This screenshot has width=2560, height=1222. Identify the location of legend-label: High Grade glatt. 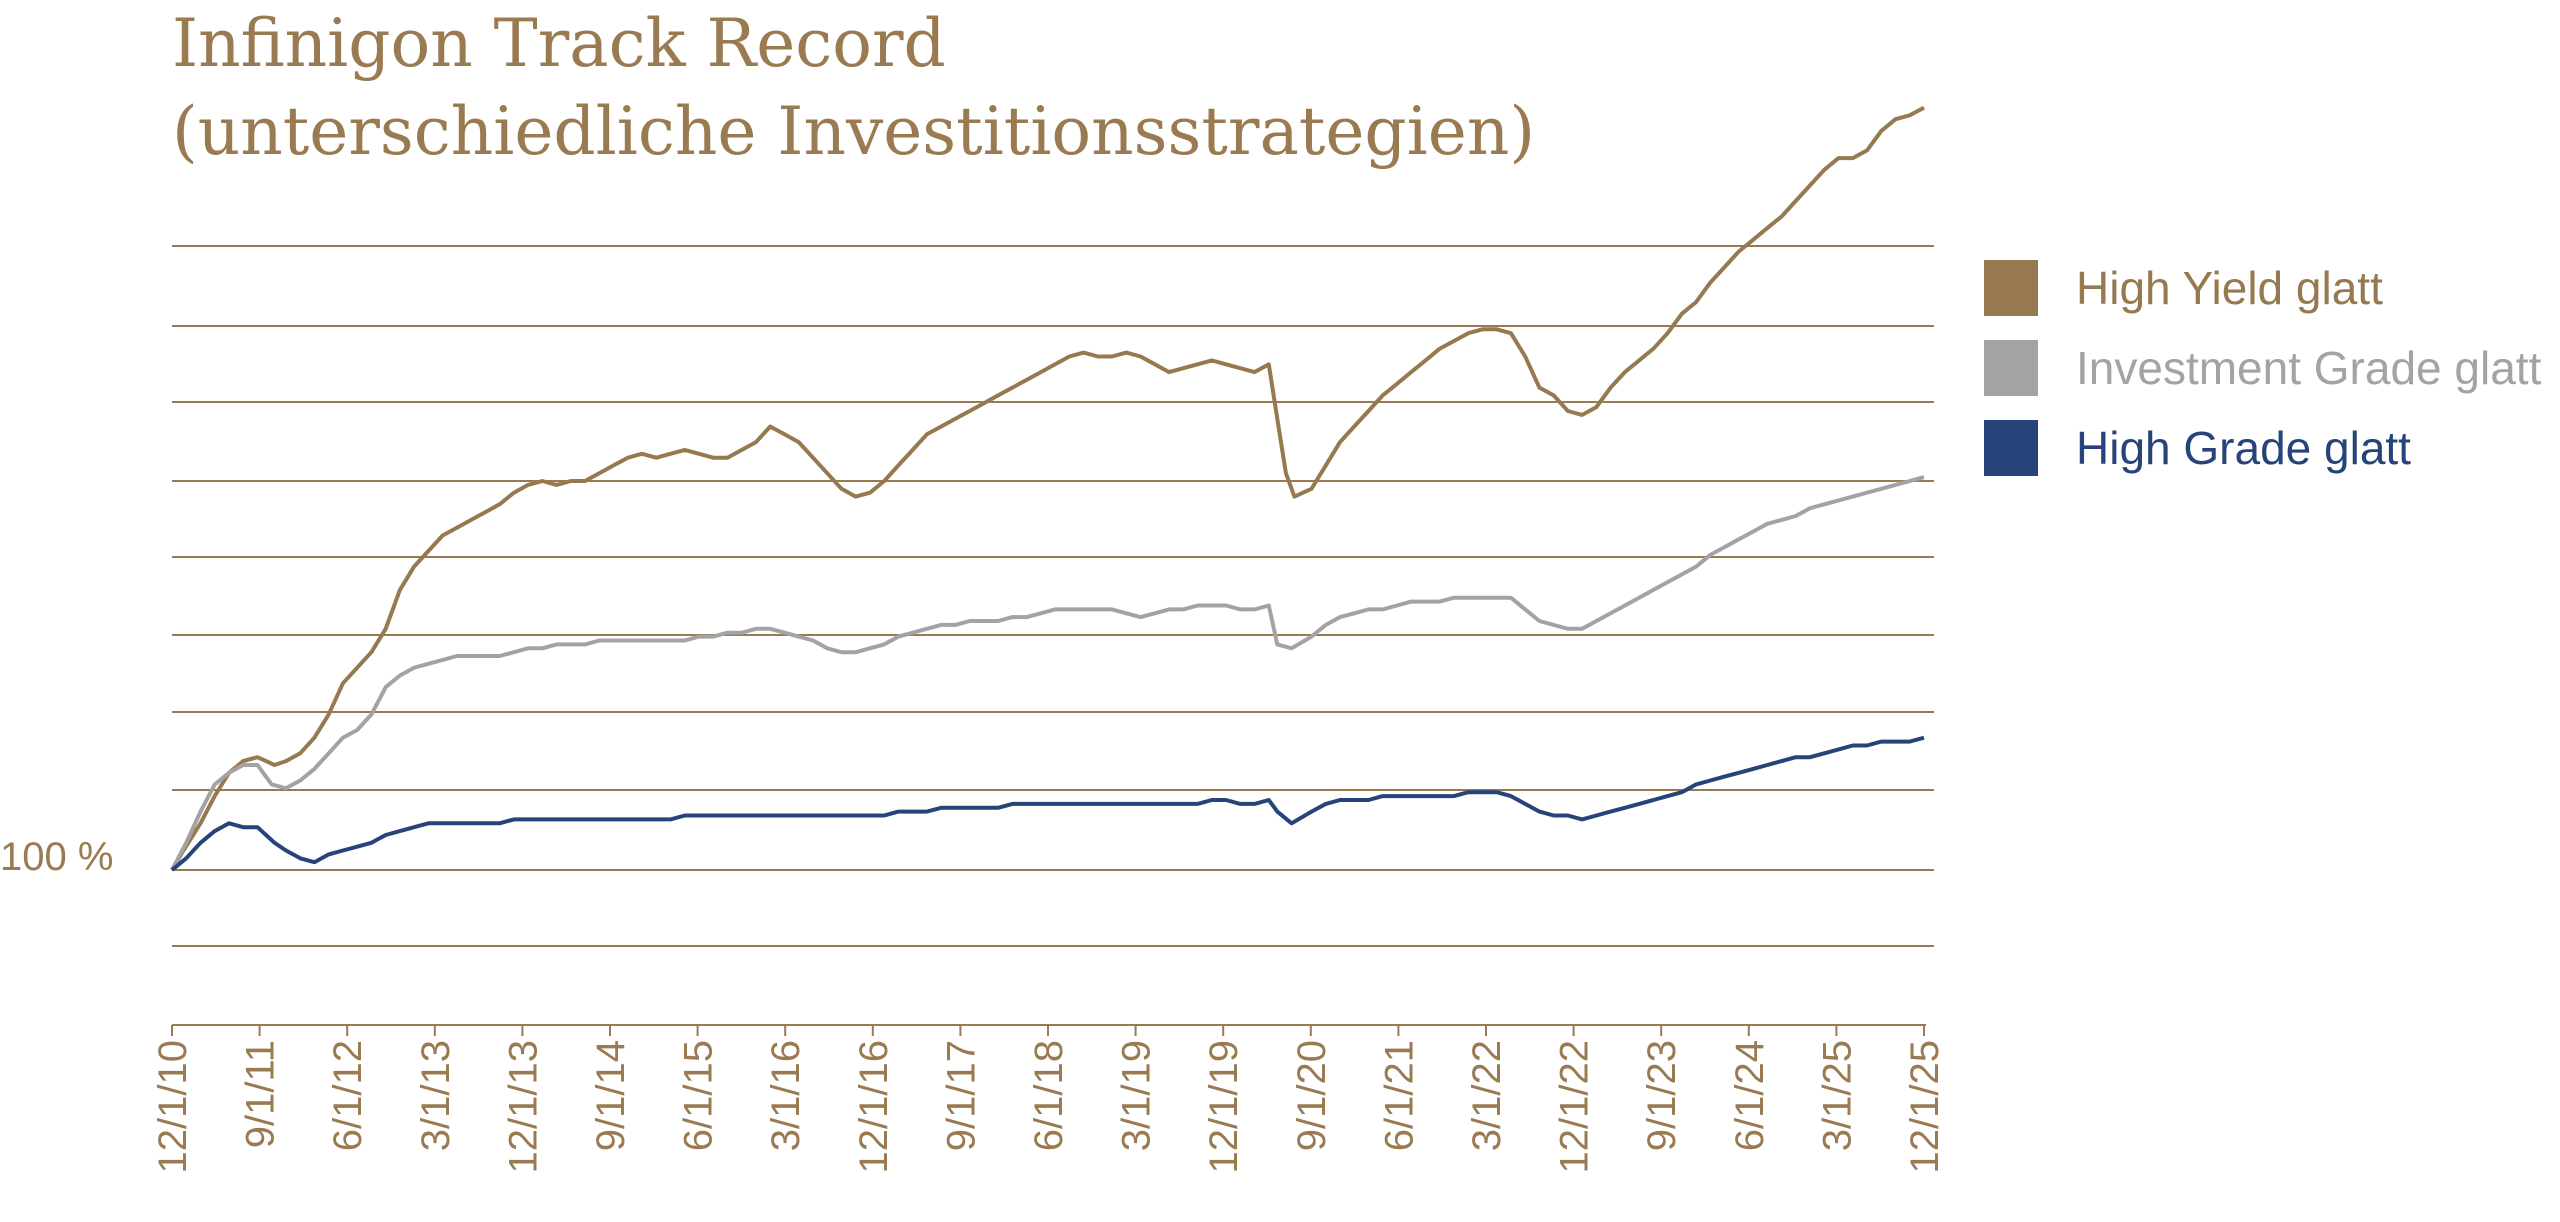
(2243, 448).